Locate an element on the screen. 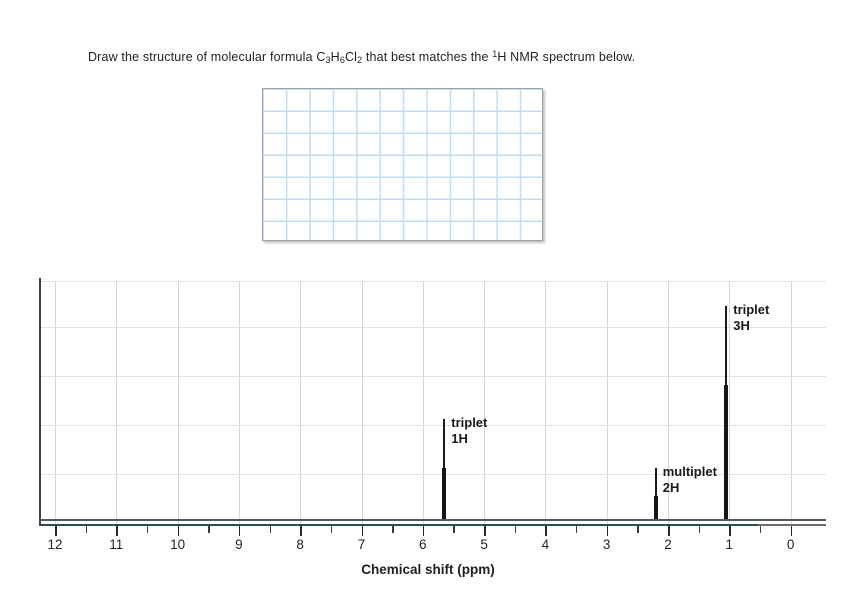  x-tick-label: 10 is located at coordinates (178, 544).